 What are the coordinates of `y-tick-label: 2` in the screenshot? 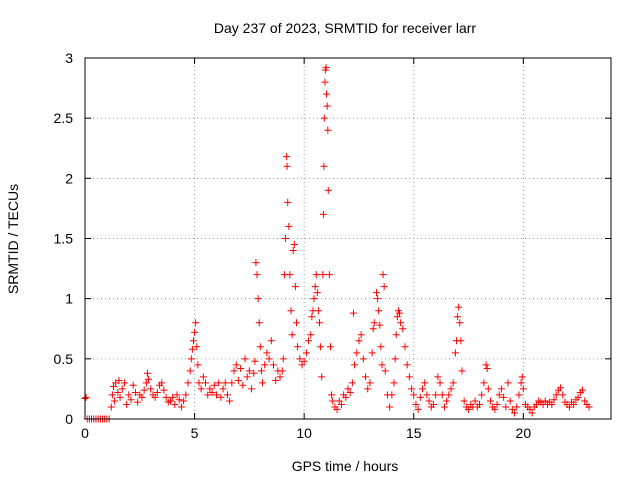 It's located at (69, 178).